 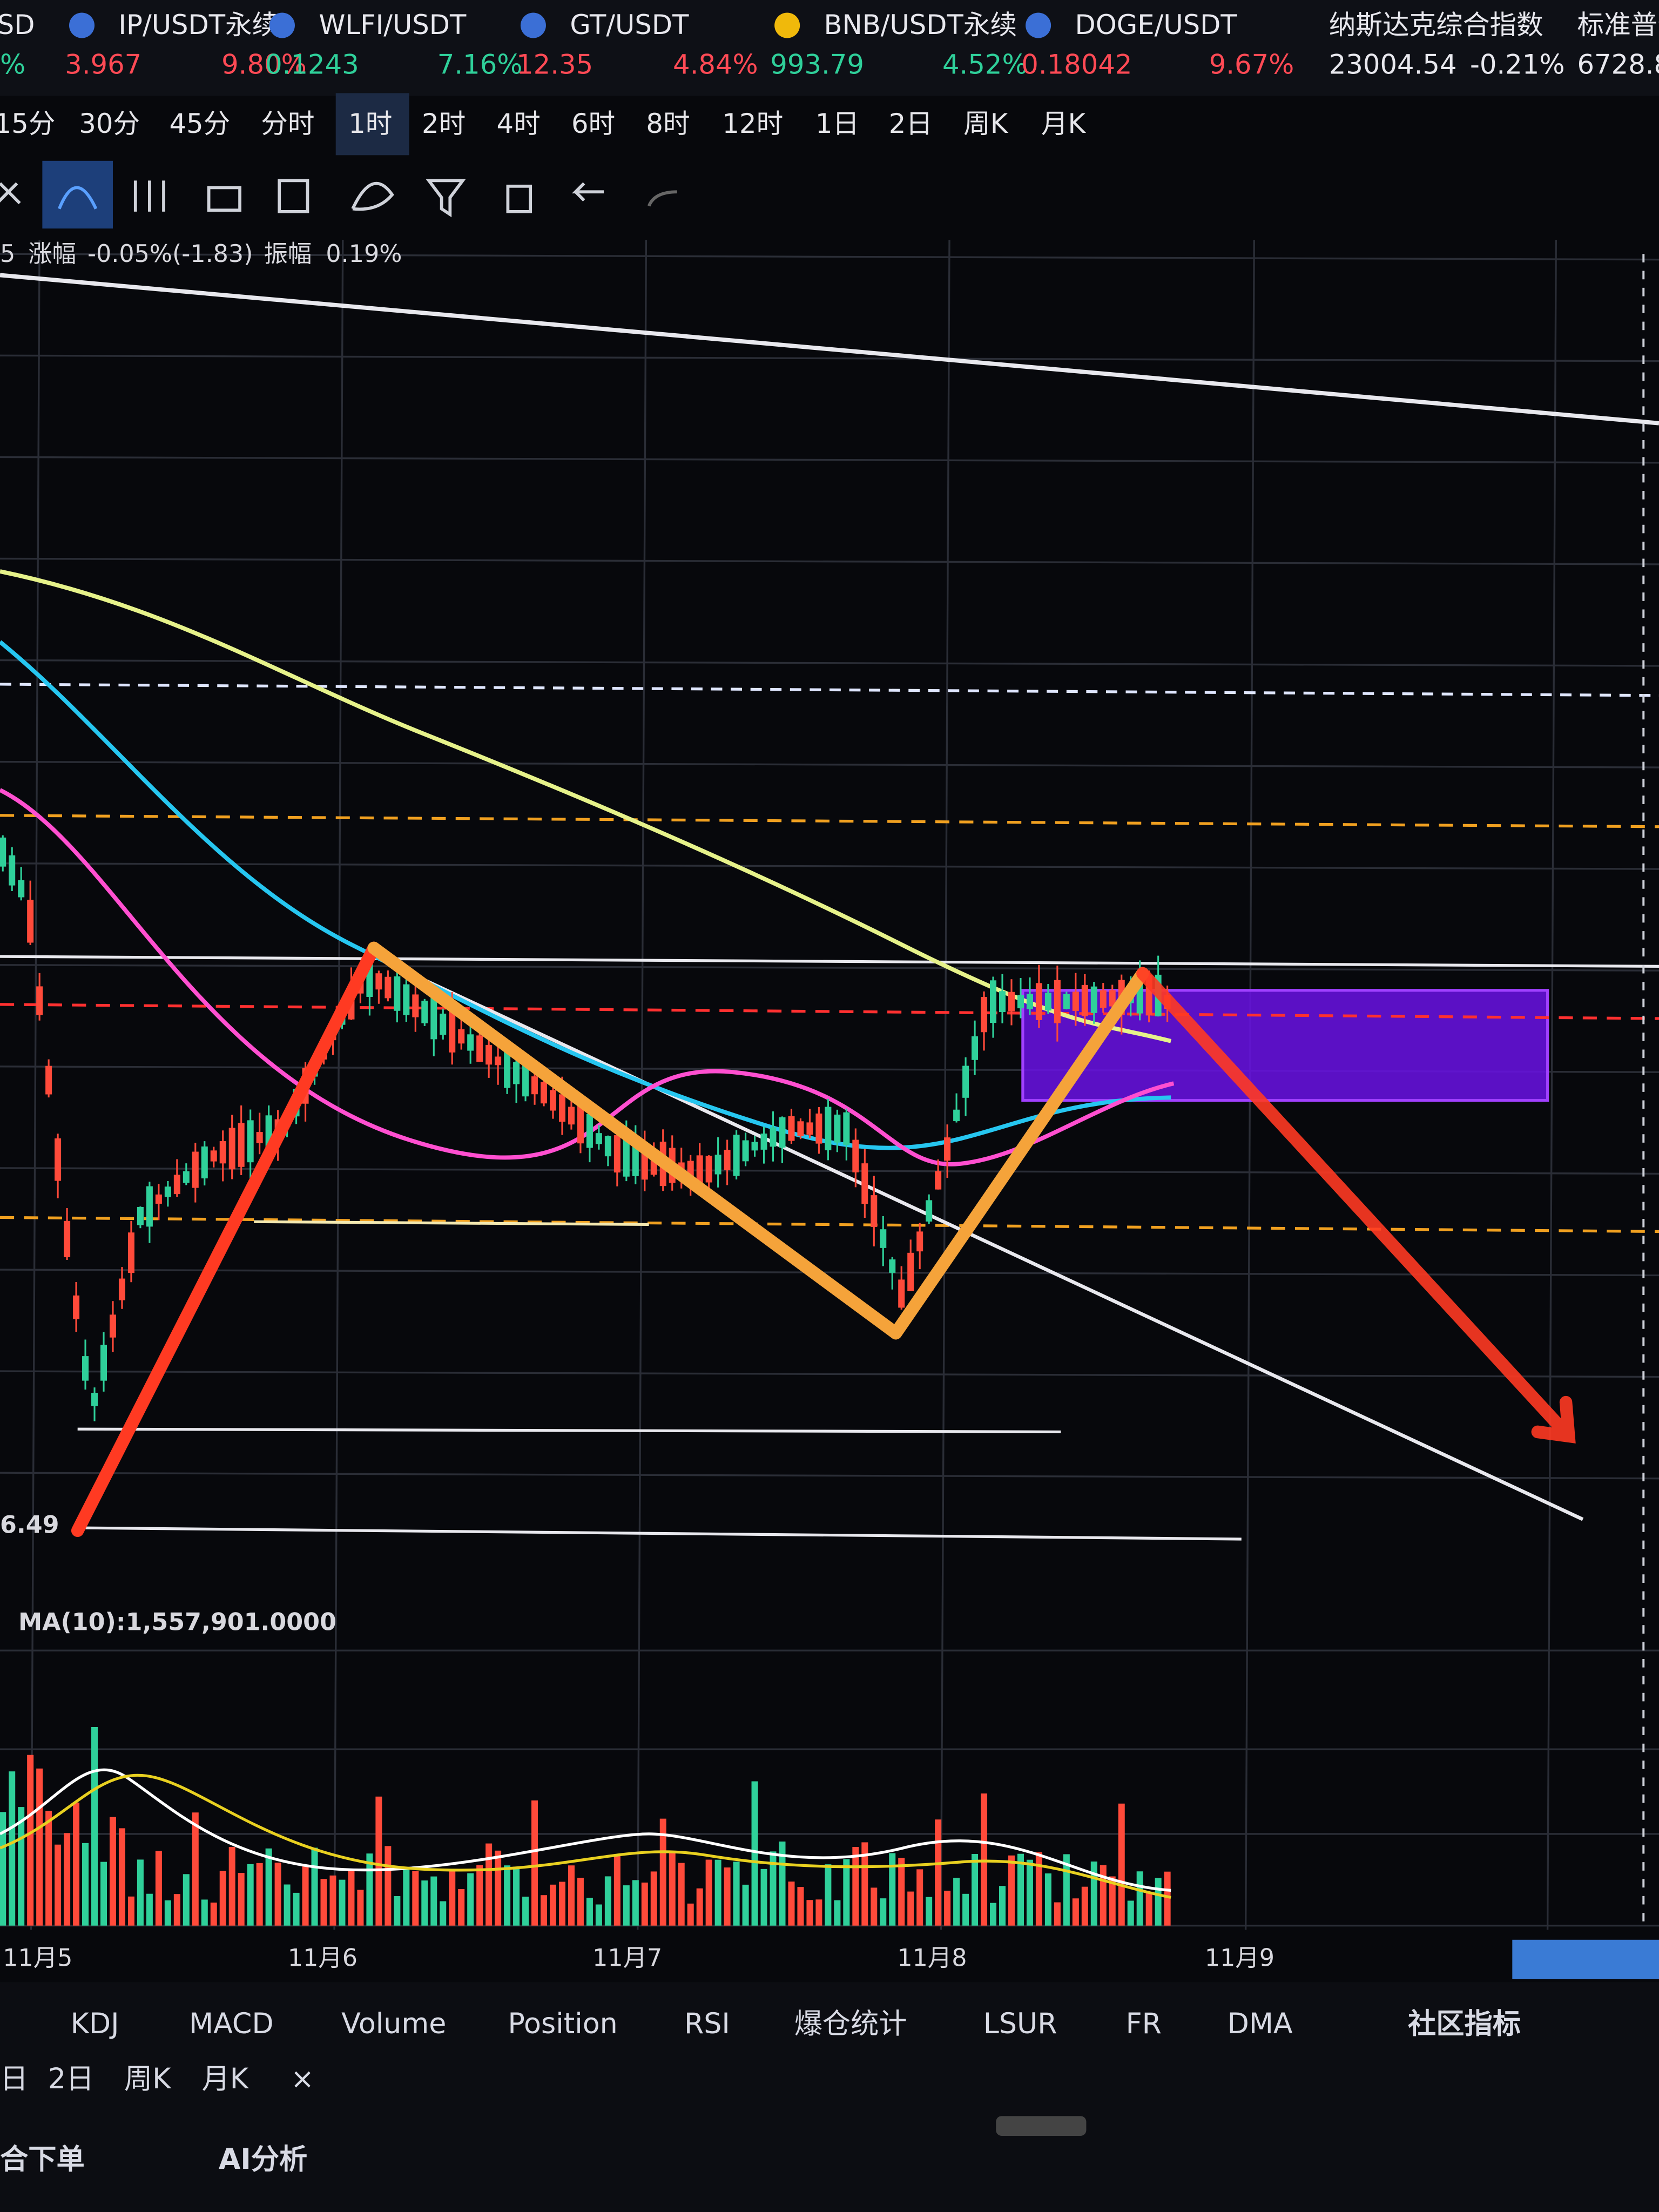 I want to click on timeframe: 2日, so click(x=911, y=123).